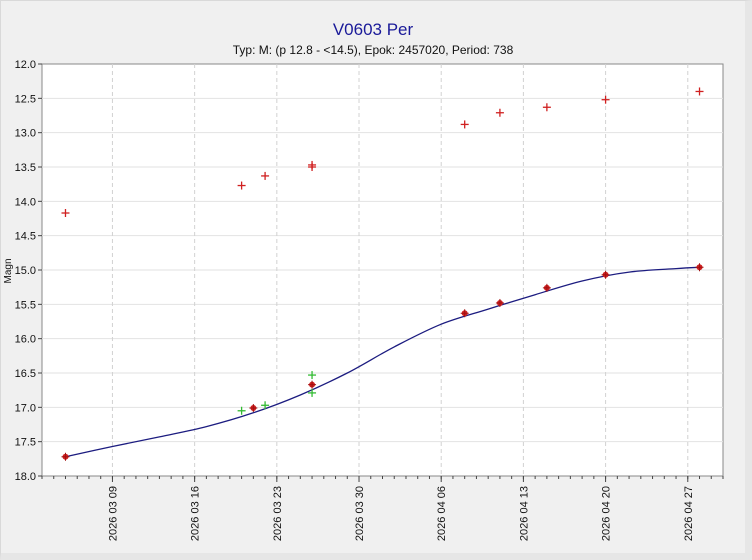  I want to click on y-tick-label: 13.5, so click(25, 168).